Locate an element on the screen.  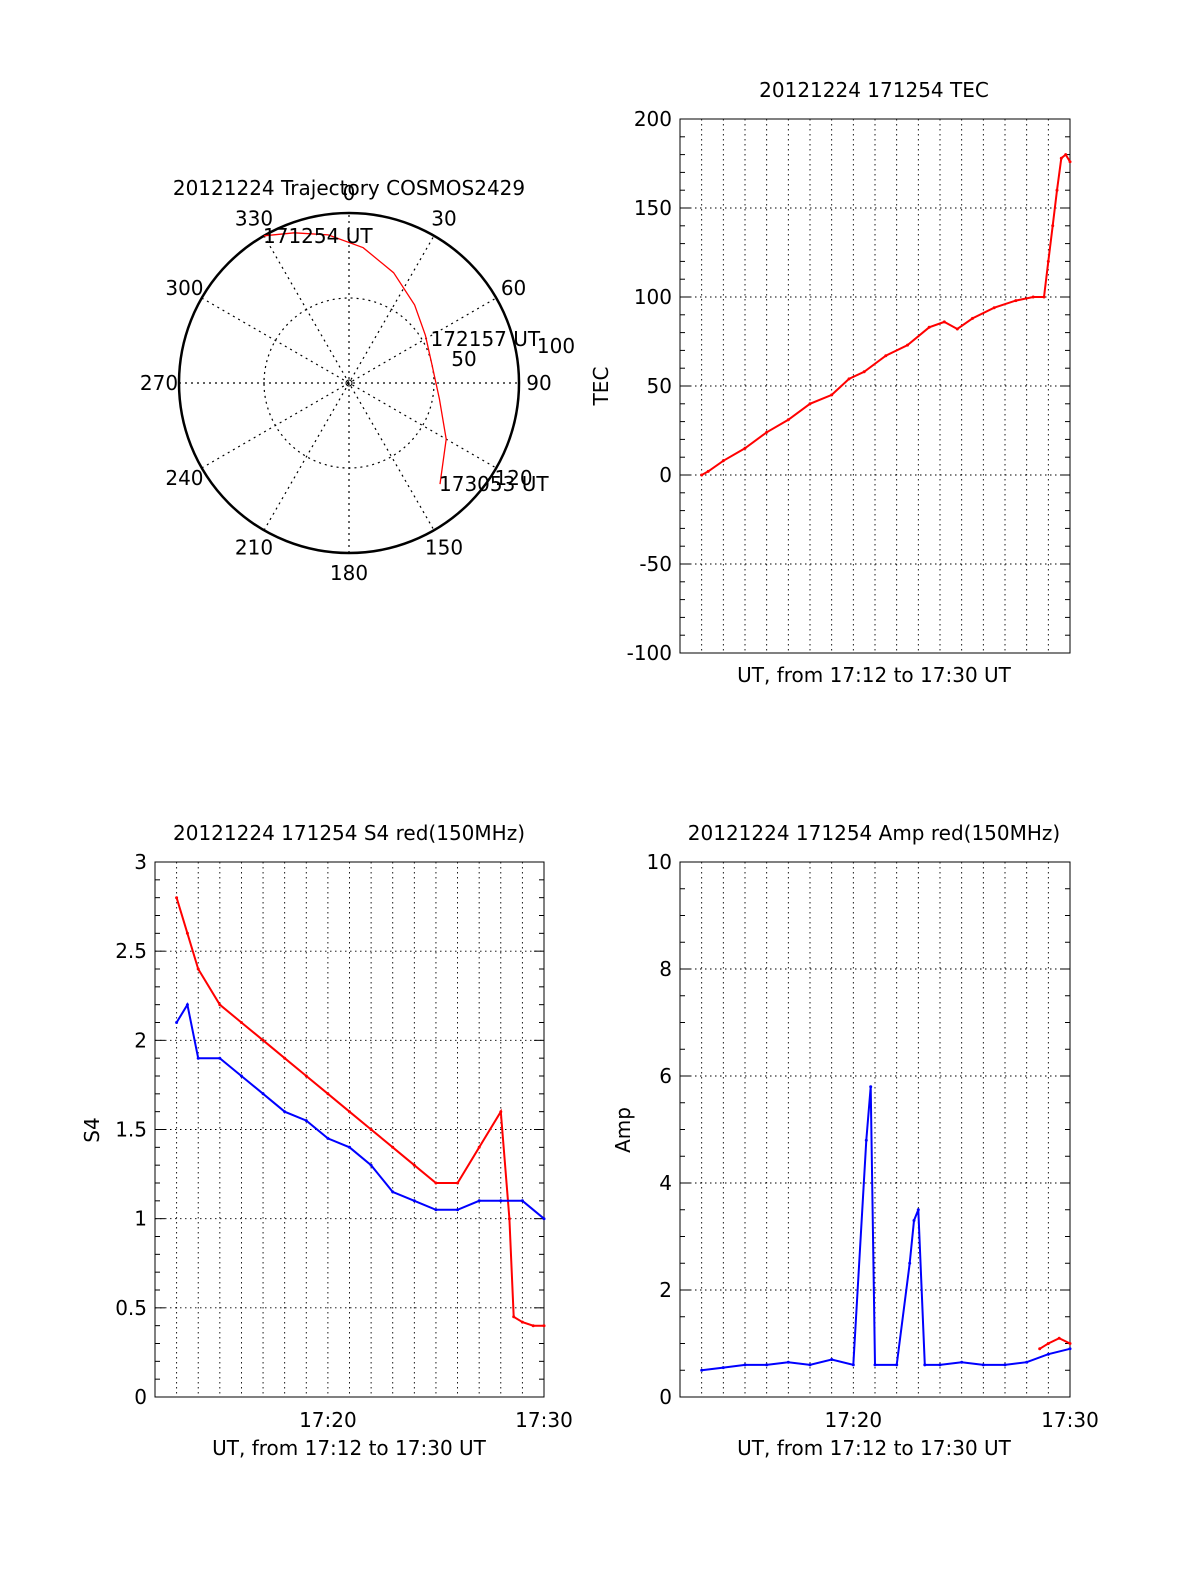
amp-ticks: 0 2 4 6 8 10 17:20 17:30 is located at coordinates (873, 1141).